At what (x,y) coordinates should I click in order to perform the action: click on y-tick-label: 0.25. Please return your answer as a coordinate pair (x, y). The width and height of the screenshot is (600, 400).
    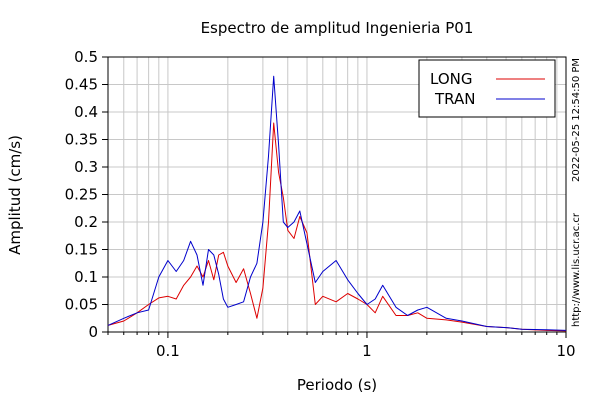
    Looking at the image, I should click on (81, 195).